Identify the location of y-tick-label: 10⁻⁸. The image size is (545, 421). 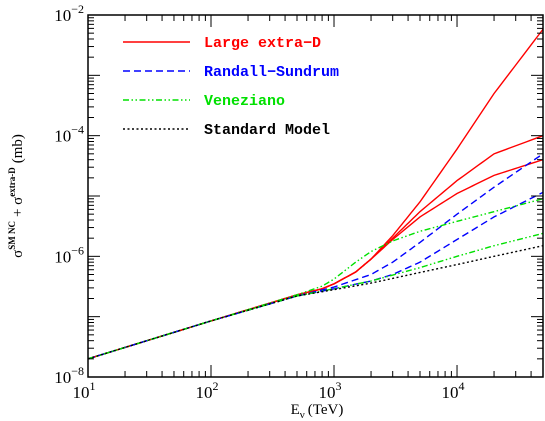
(69, 375).